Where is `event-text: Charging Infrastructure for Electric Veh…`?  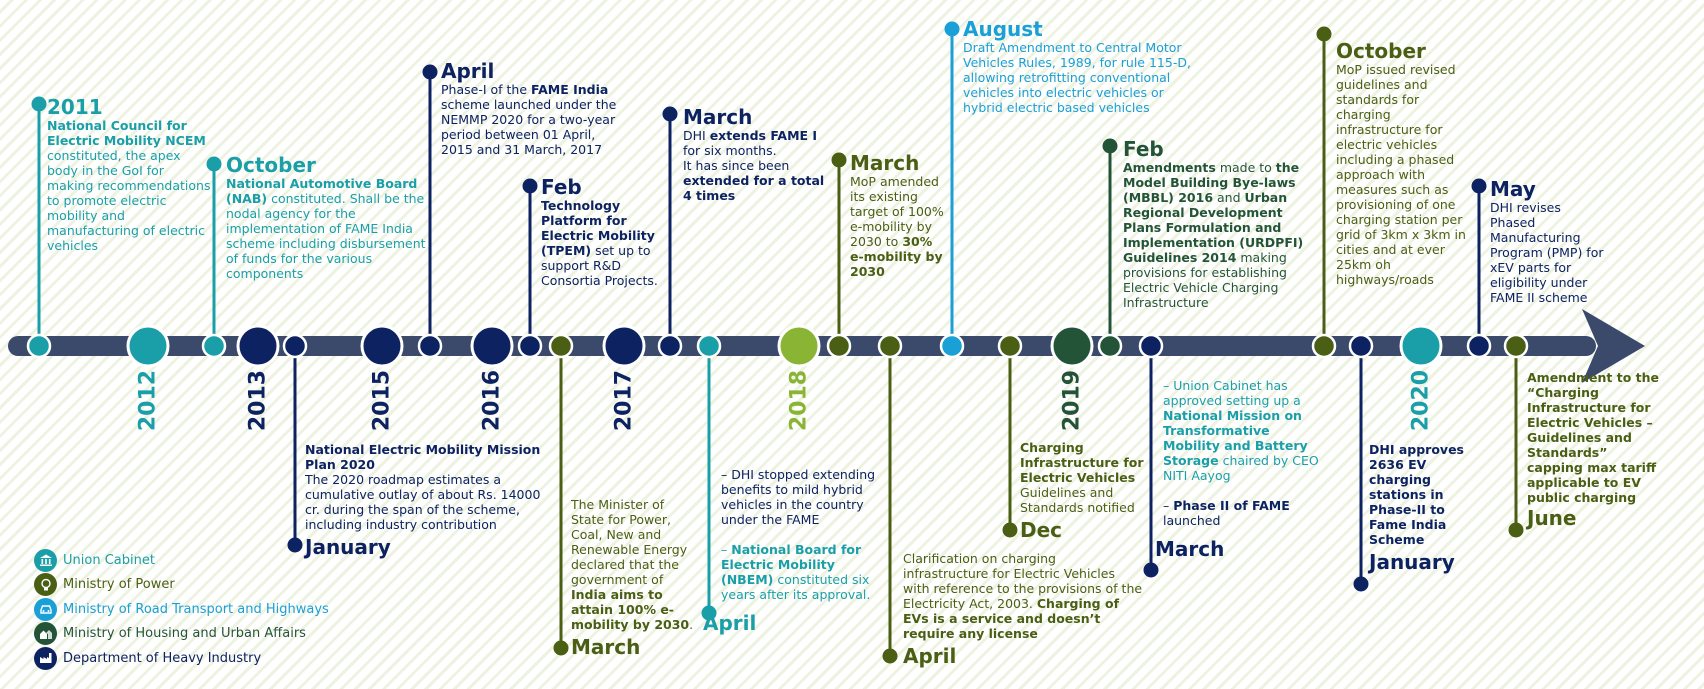 event-text: Charging Infrastructure for Electric Veh… is located at coordinates (1082, 477).